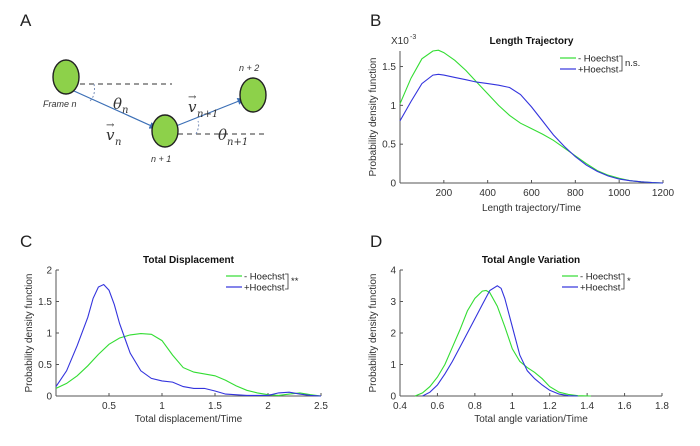 The height and width of the screenshot is (446, 700). I want to click on y-tick-label: 3, so click(393, 302).